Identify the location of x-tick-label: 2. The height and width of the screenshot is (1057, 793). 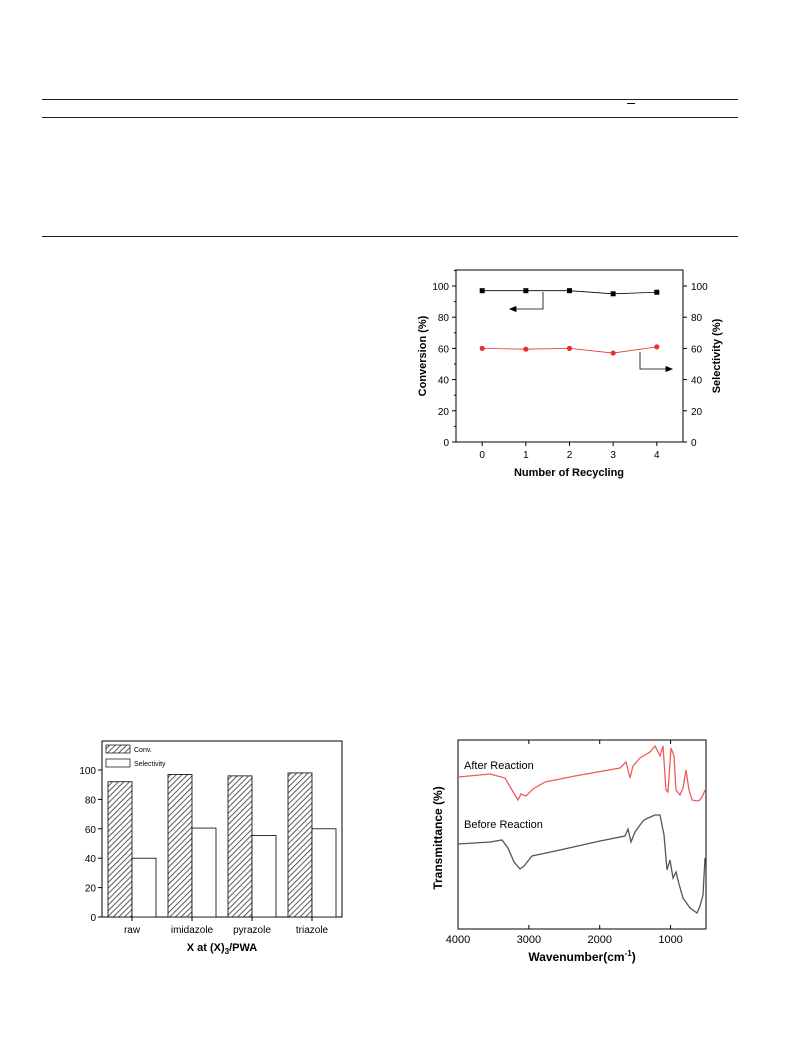
(570, 455).